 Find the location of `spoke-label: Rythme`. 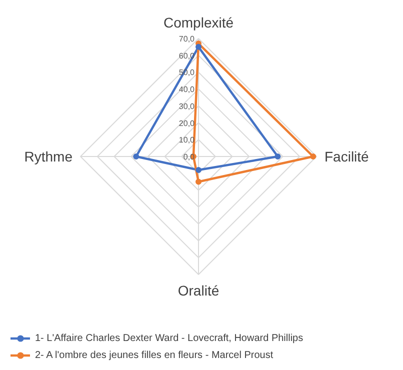

spoke-label: Rythme is located at coordinates (48, 156).